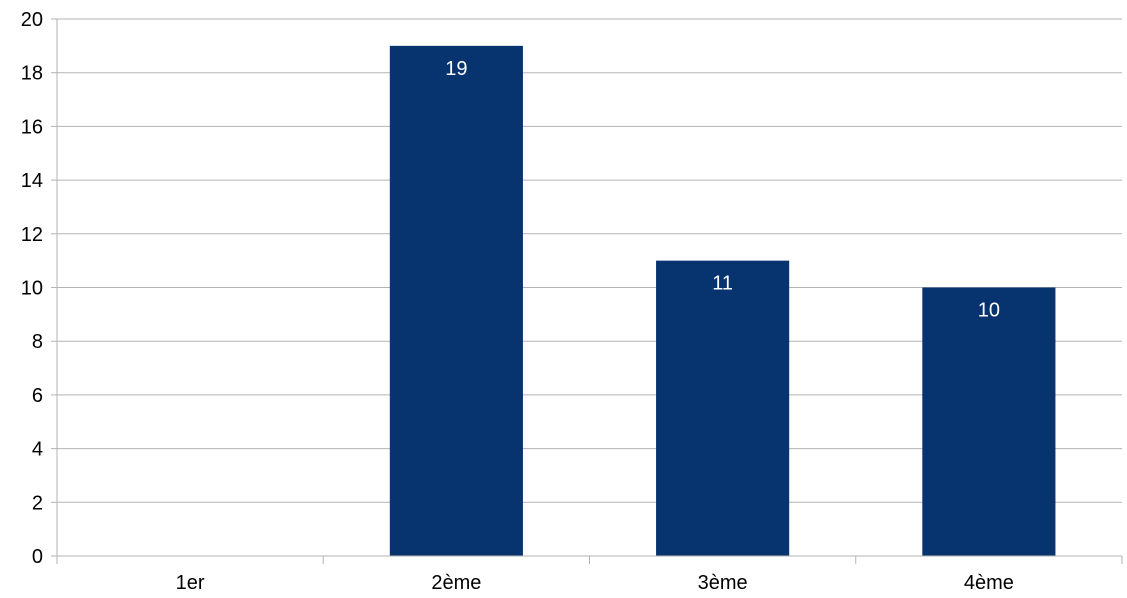 The image size is (1127, 598). What do you see at coordinates (190, 583) in the screenshot?
I see `x-tick-label: 1er` at bounding box center [190, 583].